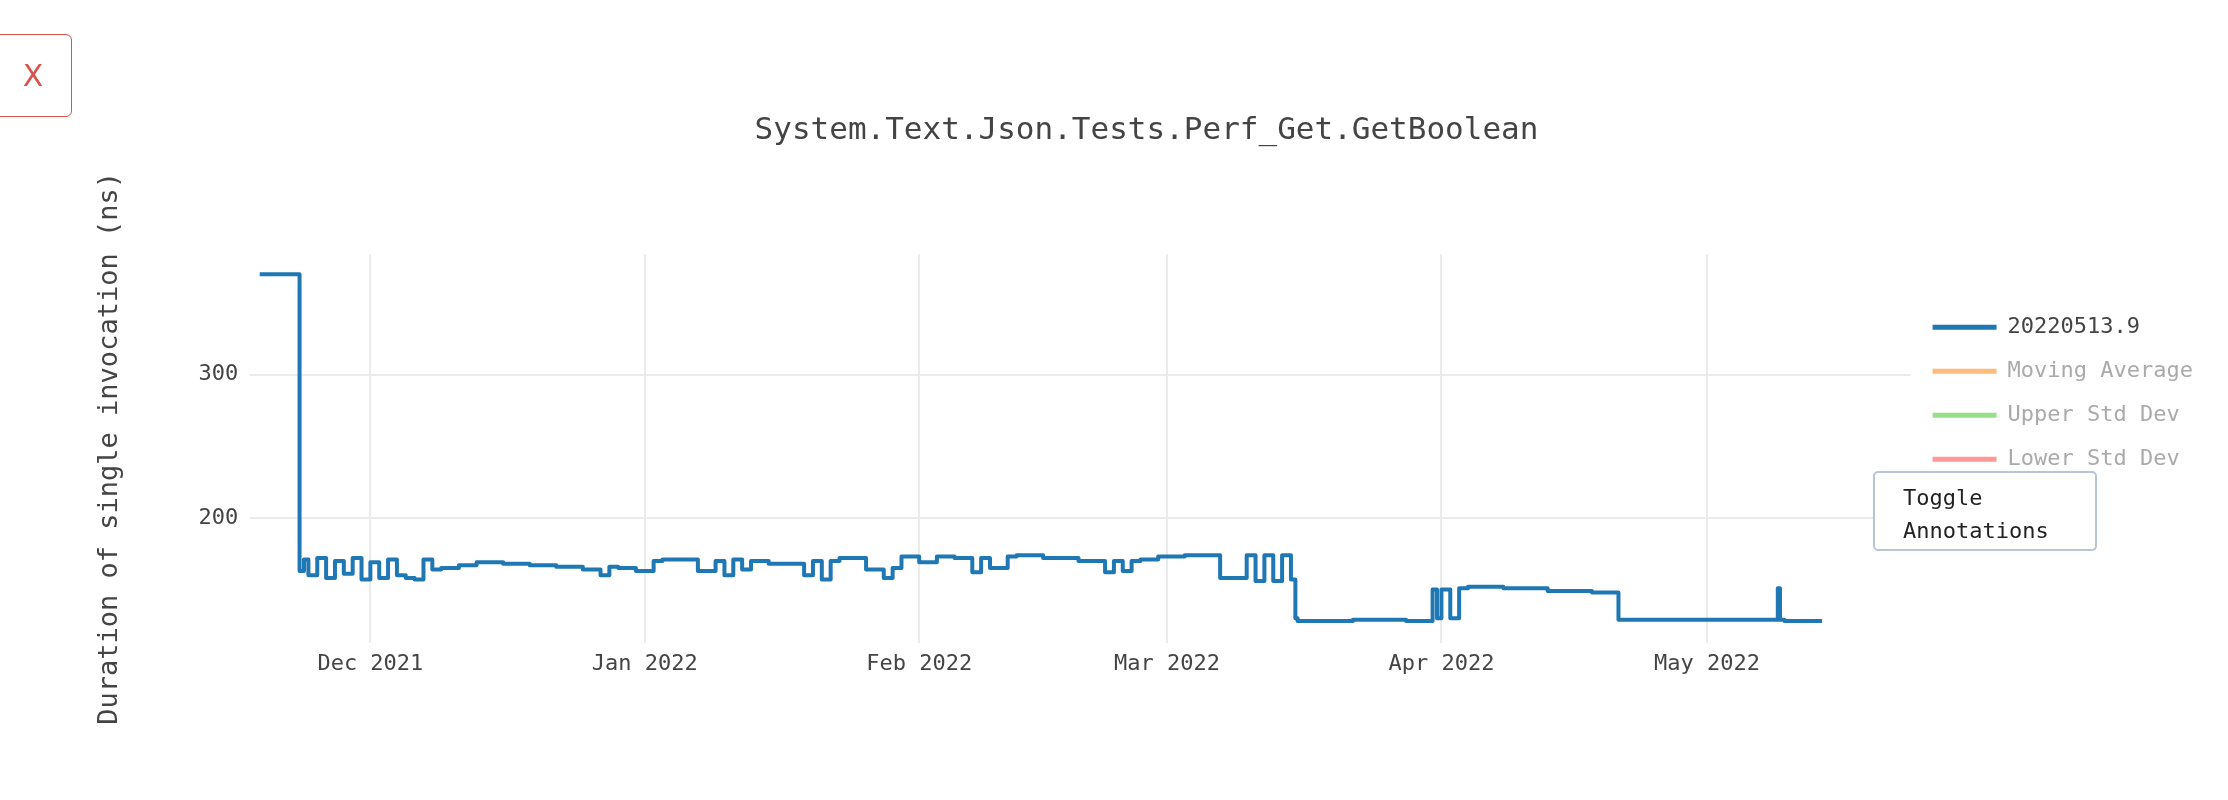  Describe the element at coordinates (108, 448) in the screenshot. I see `y-axis-title: Duration of single invocation (ns)` at that location.